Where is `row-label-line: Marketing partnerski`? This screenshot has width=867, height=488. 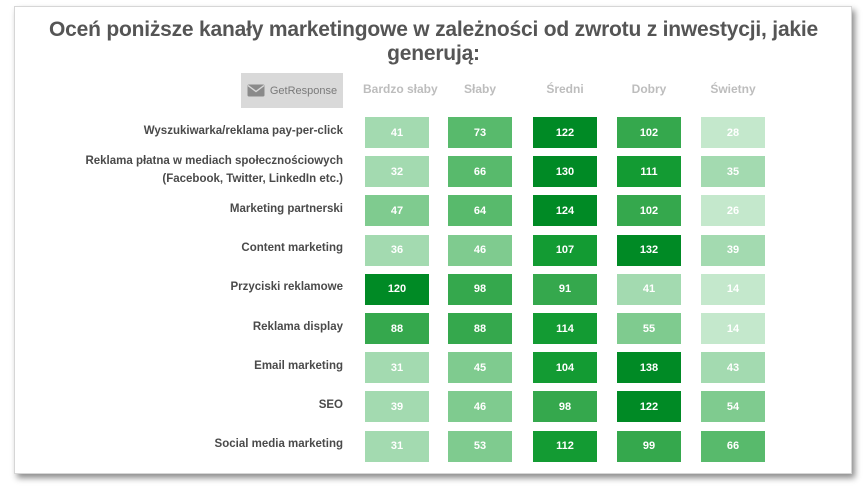 row-label-line: Marketing partnerski is located at coordinates (286, 208).